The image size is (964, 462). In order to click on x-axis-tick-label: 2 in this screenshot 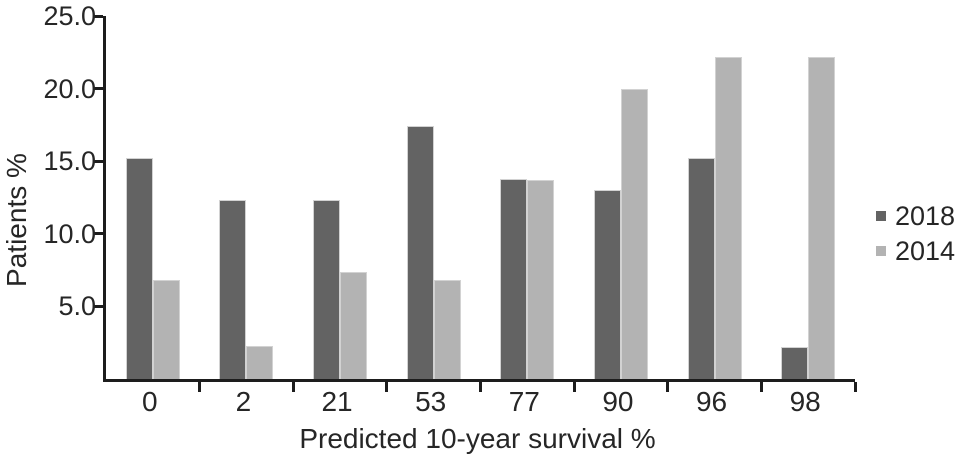, I will do `click(243, 401)`.